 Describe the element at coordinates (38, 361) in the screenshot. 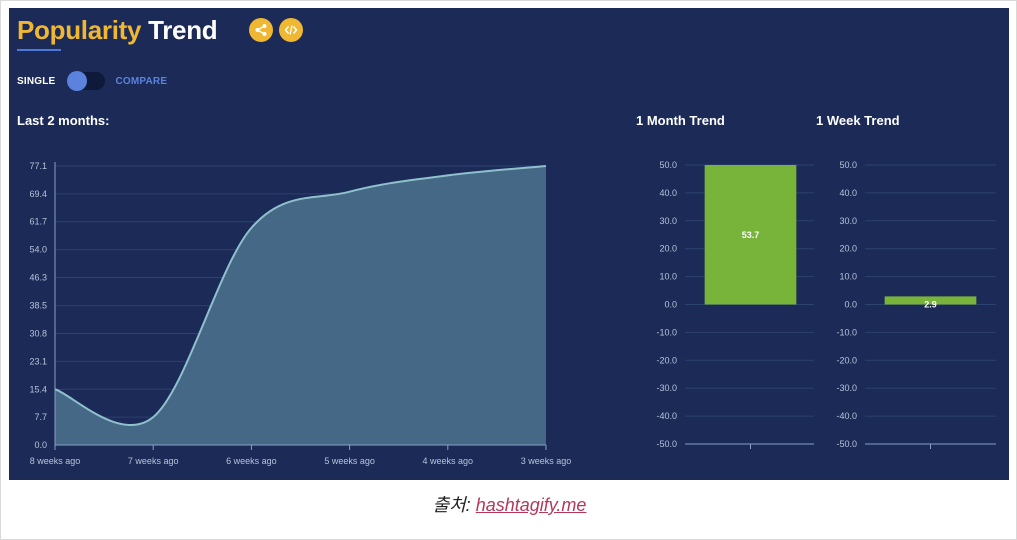

I see `y-tick-label: 23.1` at that location.